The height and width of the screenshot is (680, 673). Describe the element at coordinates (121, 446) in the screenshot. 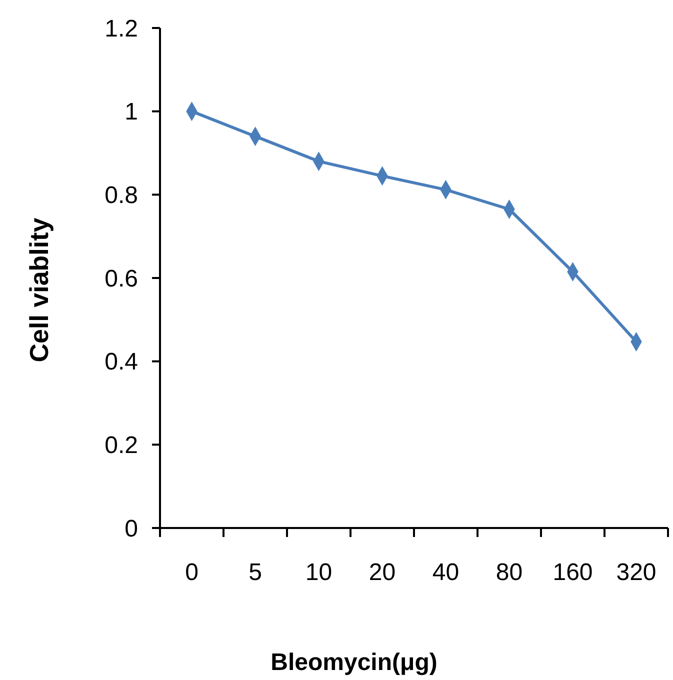

I see `y-tick-label: 0.2` at that location.